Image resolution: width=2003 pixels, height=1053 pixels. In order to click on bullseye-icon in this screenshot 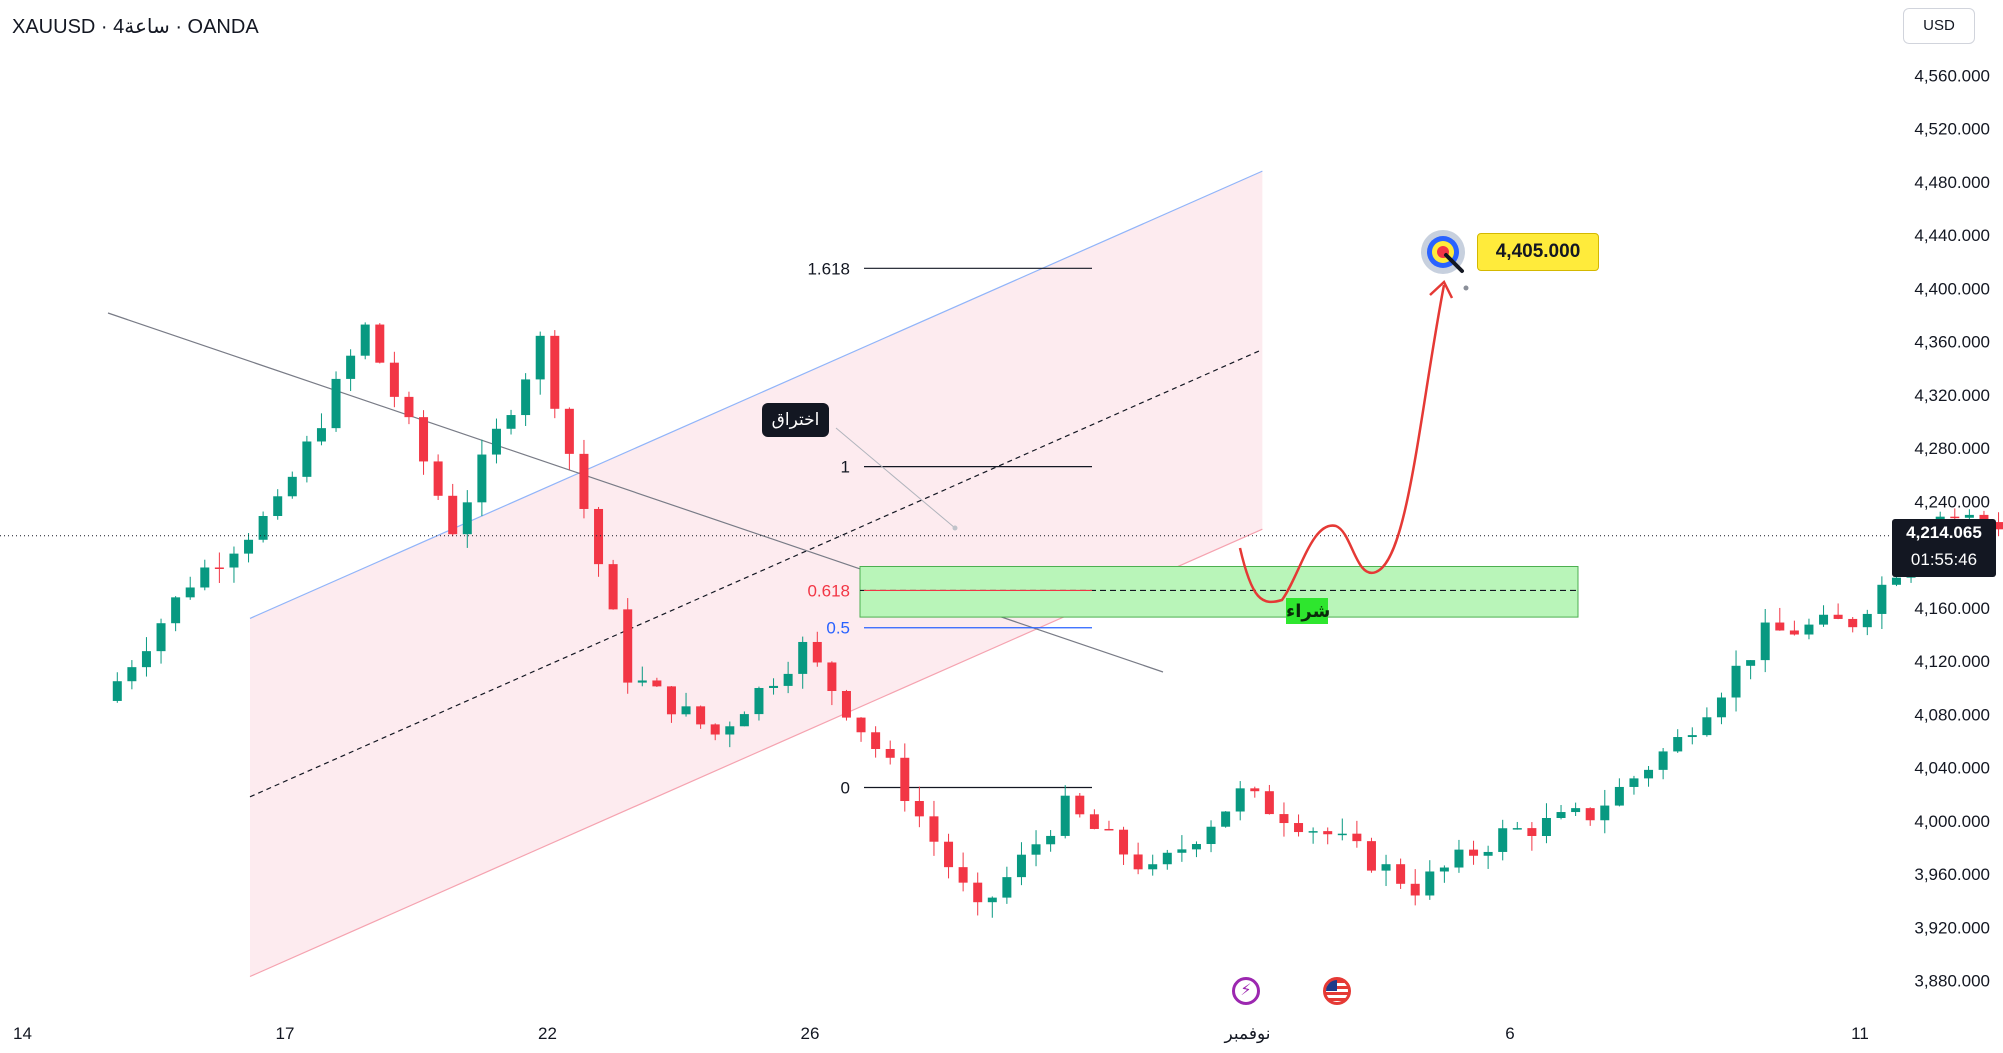, I will do `click(1443, 252)`.